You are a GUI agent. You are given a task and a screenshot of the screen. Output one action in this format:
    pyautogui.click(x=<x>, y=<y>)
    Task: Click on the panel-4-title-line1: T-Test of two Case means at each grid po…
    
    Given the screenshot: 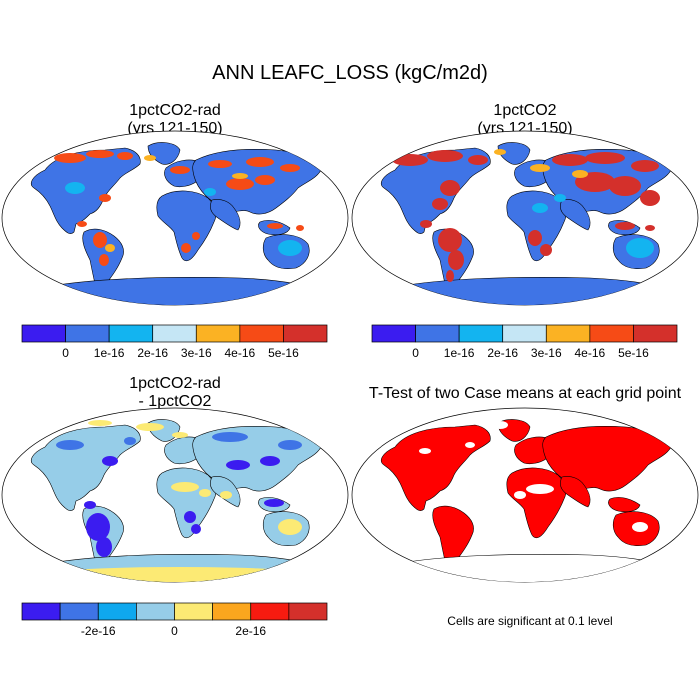 What is the action you would take?
    pyautogui.click(x=525, y=393)
    